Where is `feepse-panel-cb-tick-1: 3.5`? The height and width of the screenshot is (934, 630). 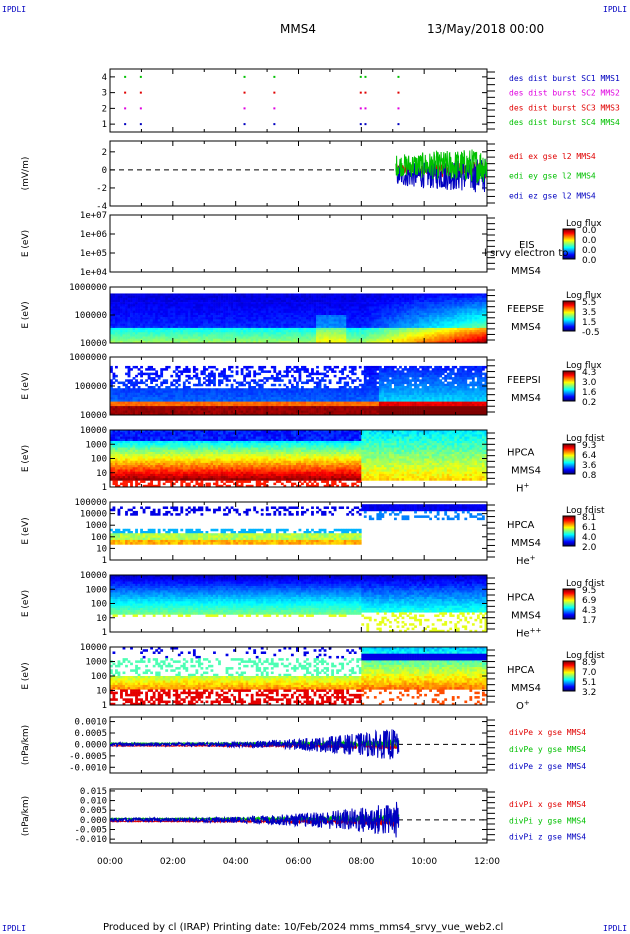 feepse-panel-cb-tick-1: 3.5 is located at coordinates (589, 313).